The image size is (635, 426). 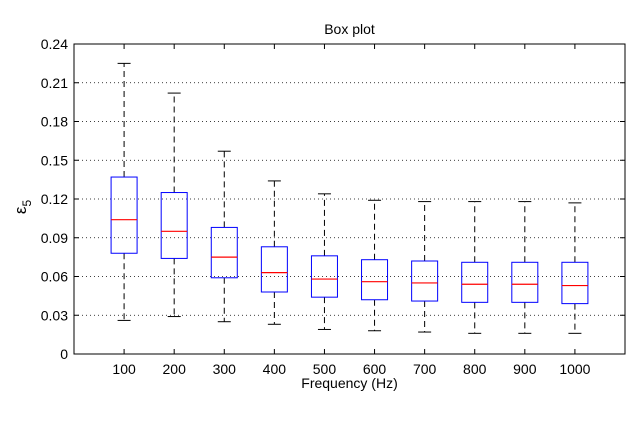 What do you see at coordinates (225, 369) in the screenshot?
I see `x-tick-label: 300` at bounding box center [225, 369].